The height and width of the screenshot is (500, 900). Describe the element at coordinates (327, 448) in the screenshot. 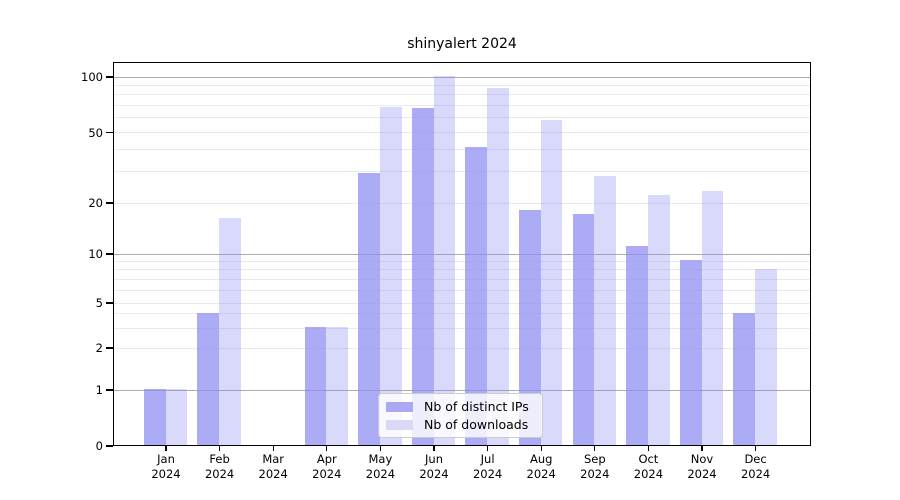

I see `x-tick-mark-apr` at that location.